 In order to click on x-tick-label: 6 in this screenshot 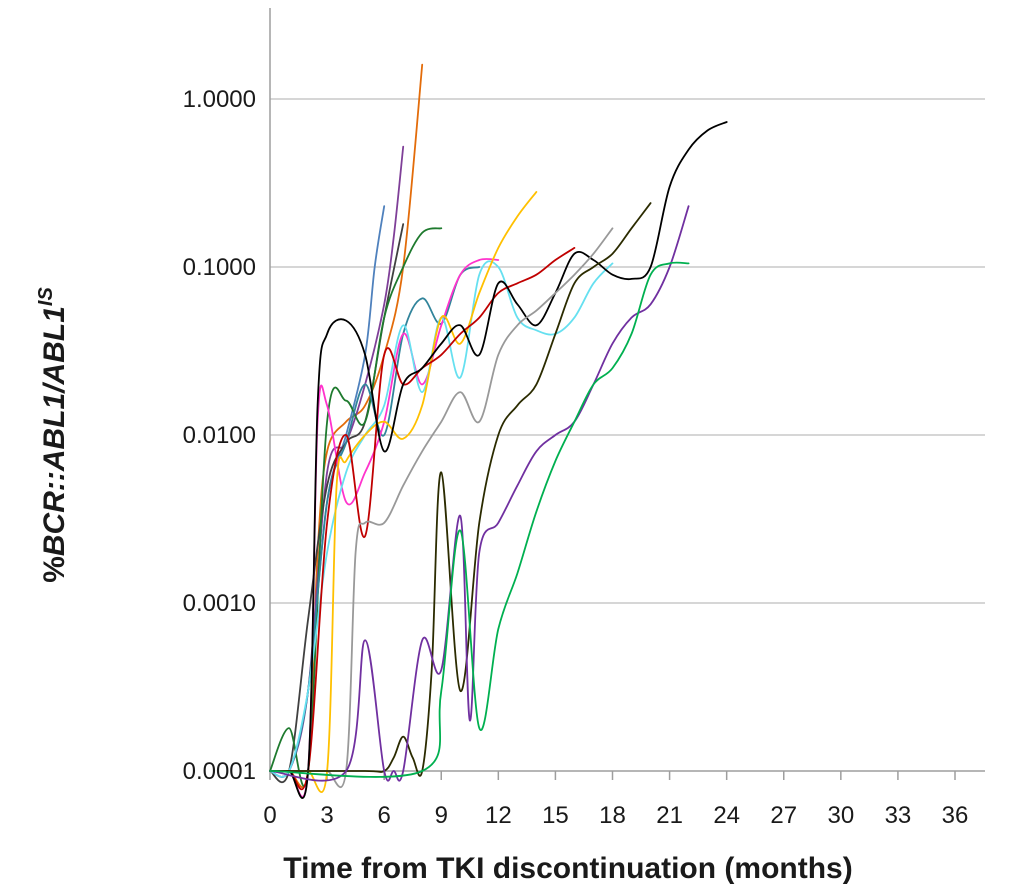, I will do `click(383, 815)`.